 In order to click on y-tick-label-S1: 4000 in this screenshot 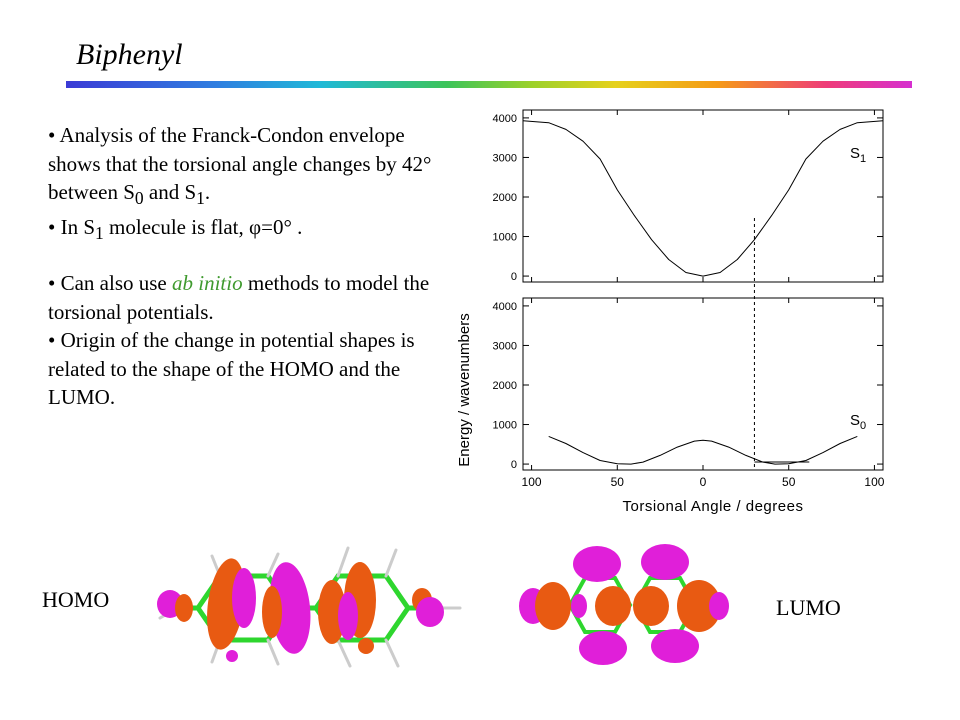, I will do `click(505, 119)`.